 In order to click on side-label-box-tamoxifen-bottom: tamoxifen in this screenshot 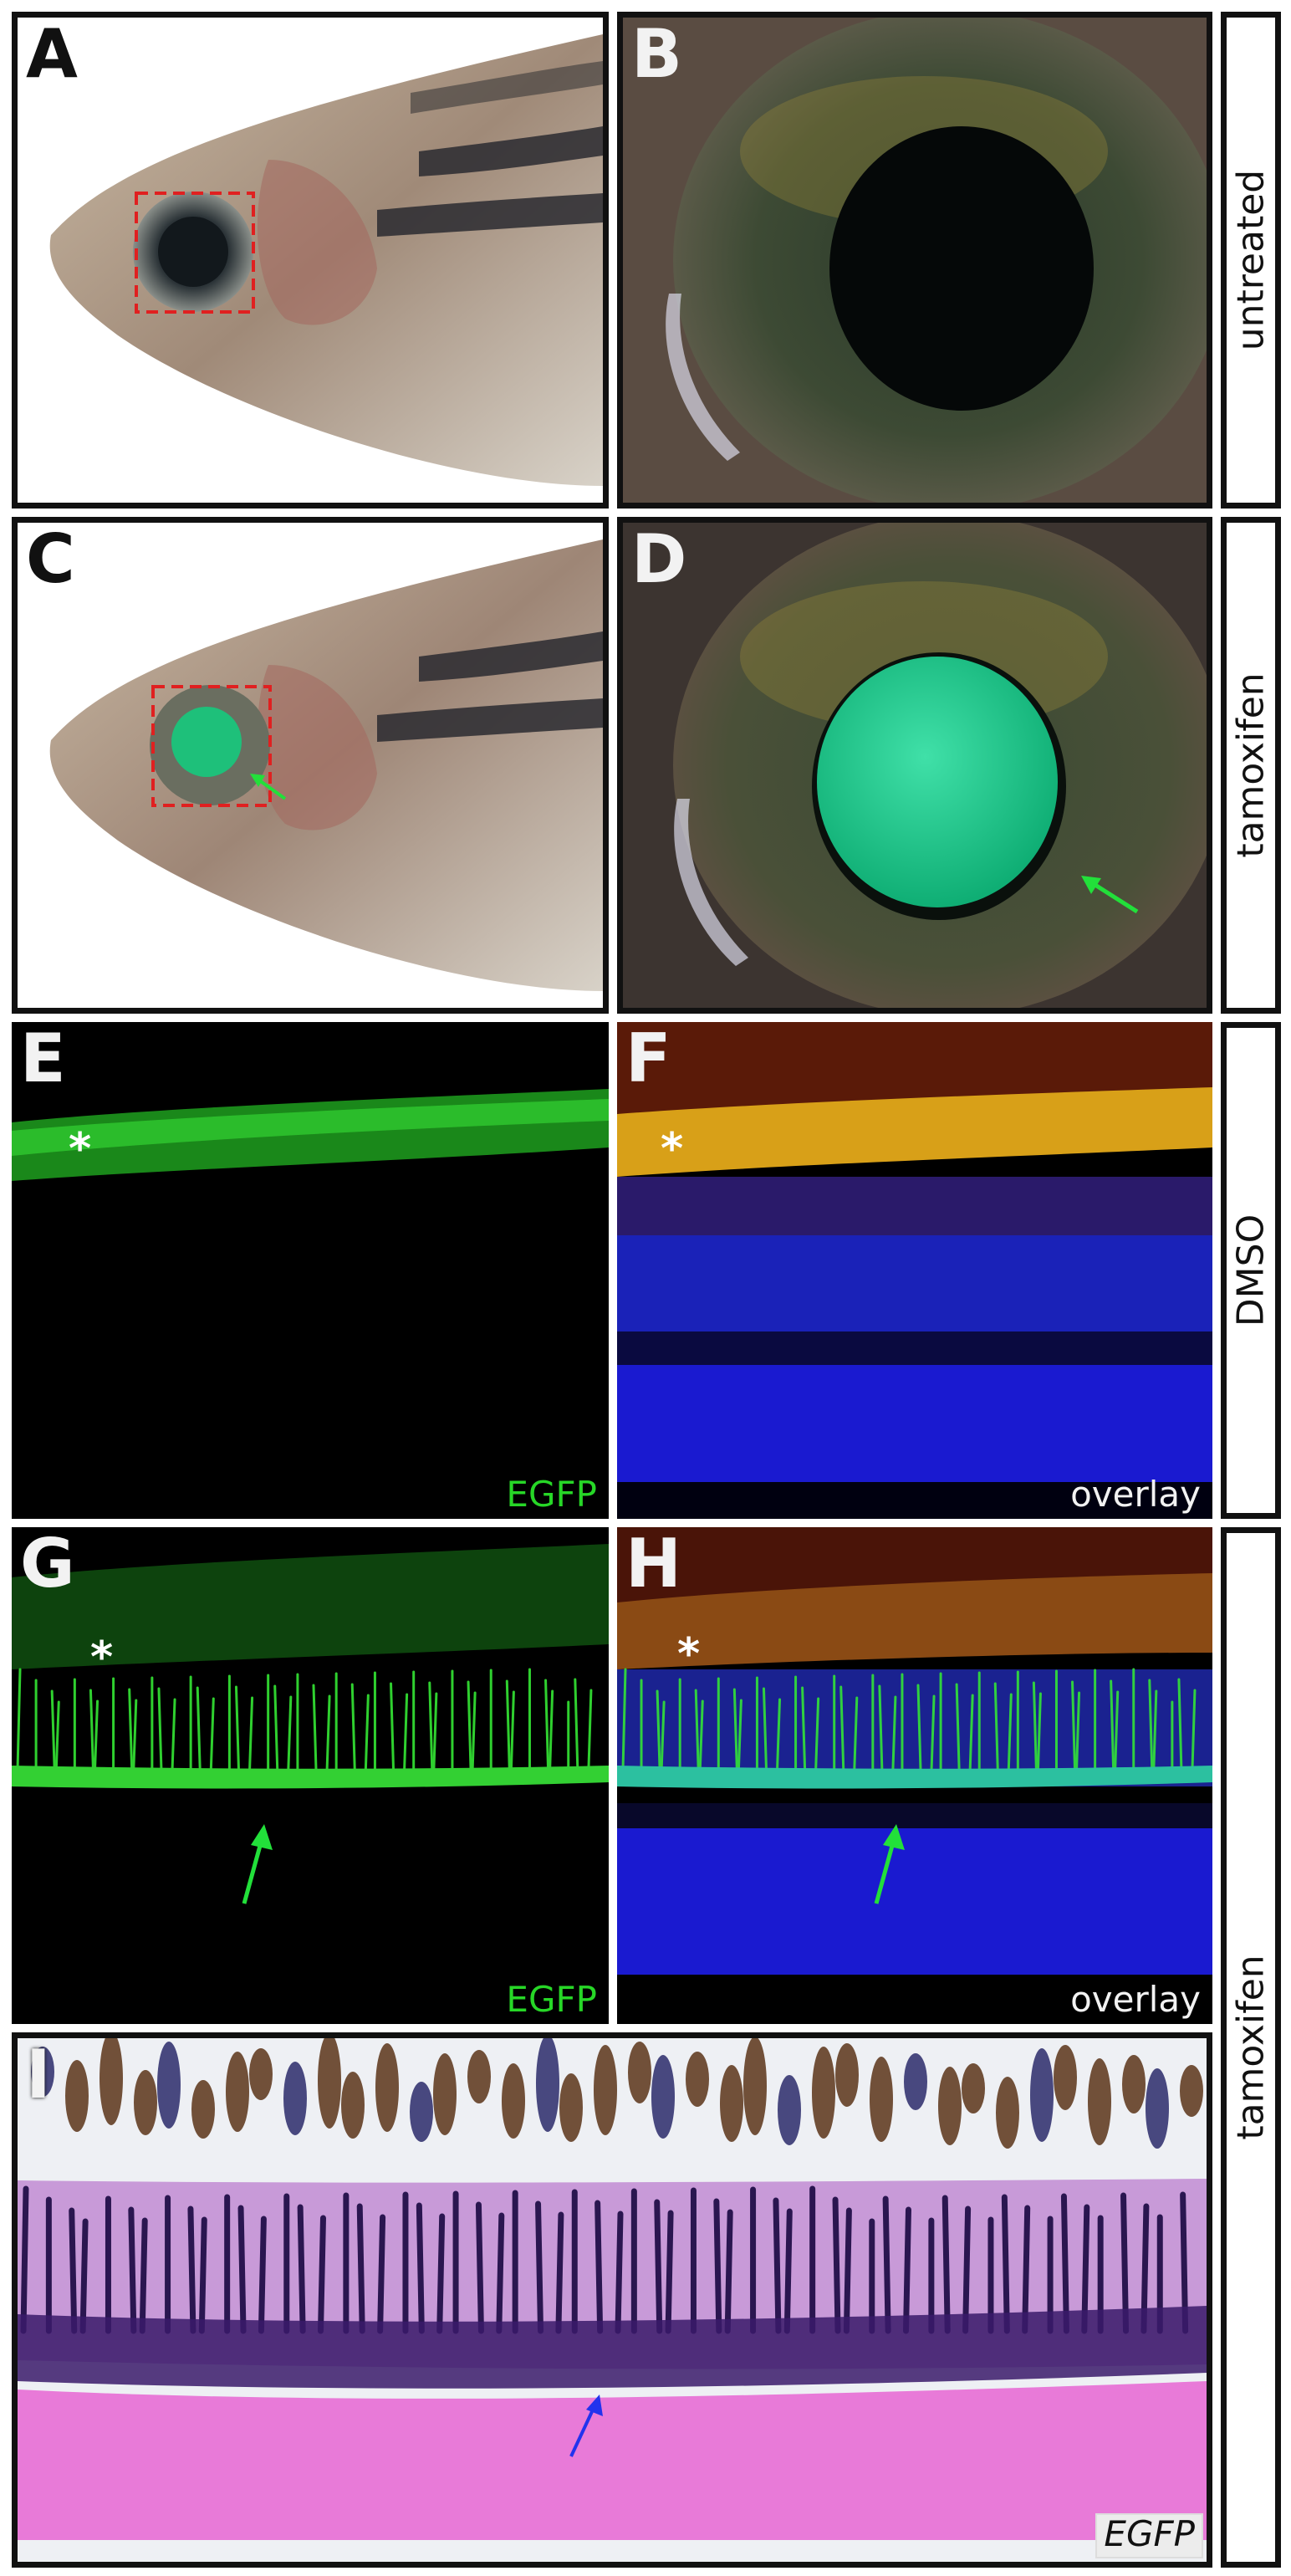, I will do `click(1251, 2047)`.